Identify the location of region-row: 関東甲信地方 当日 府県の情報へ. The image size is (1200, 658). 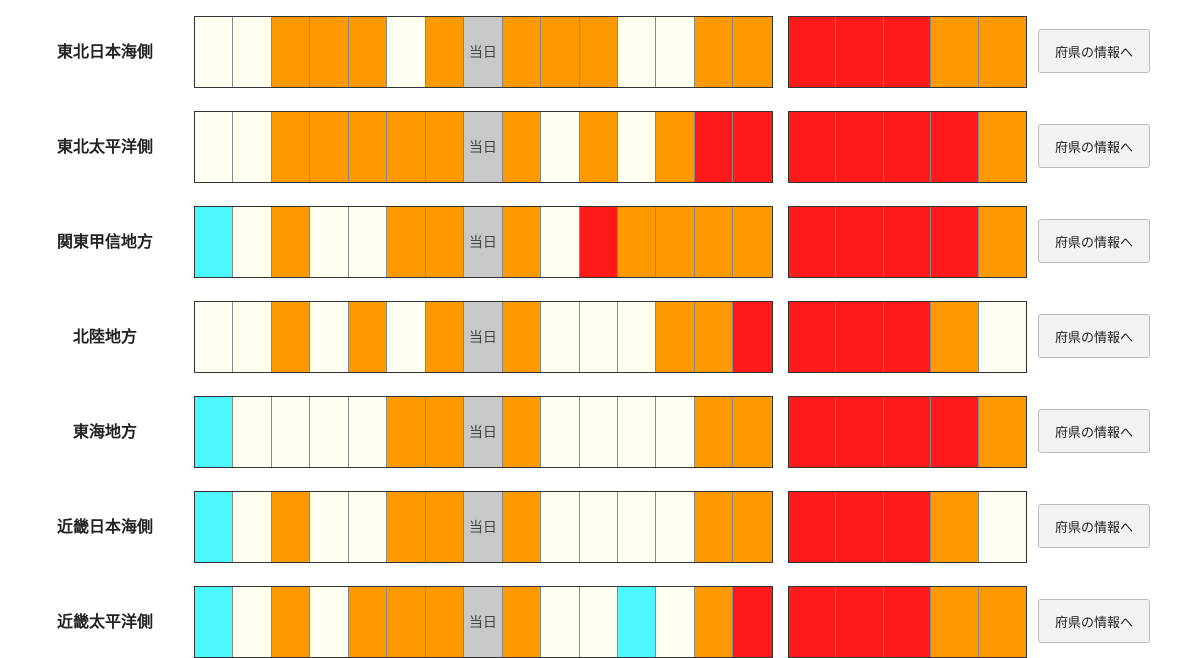
(600, 242).